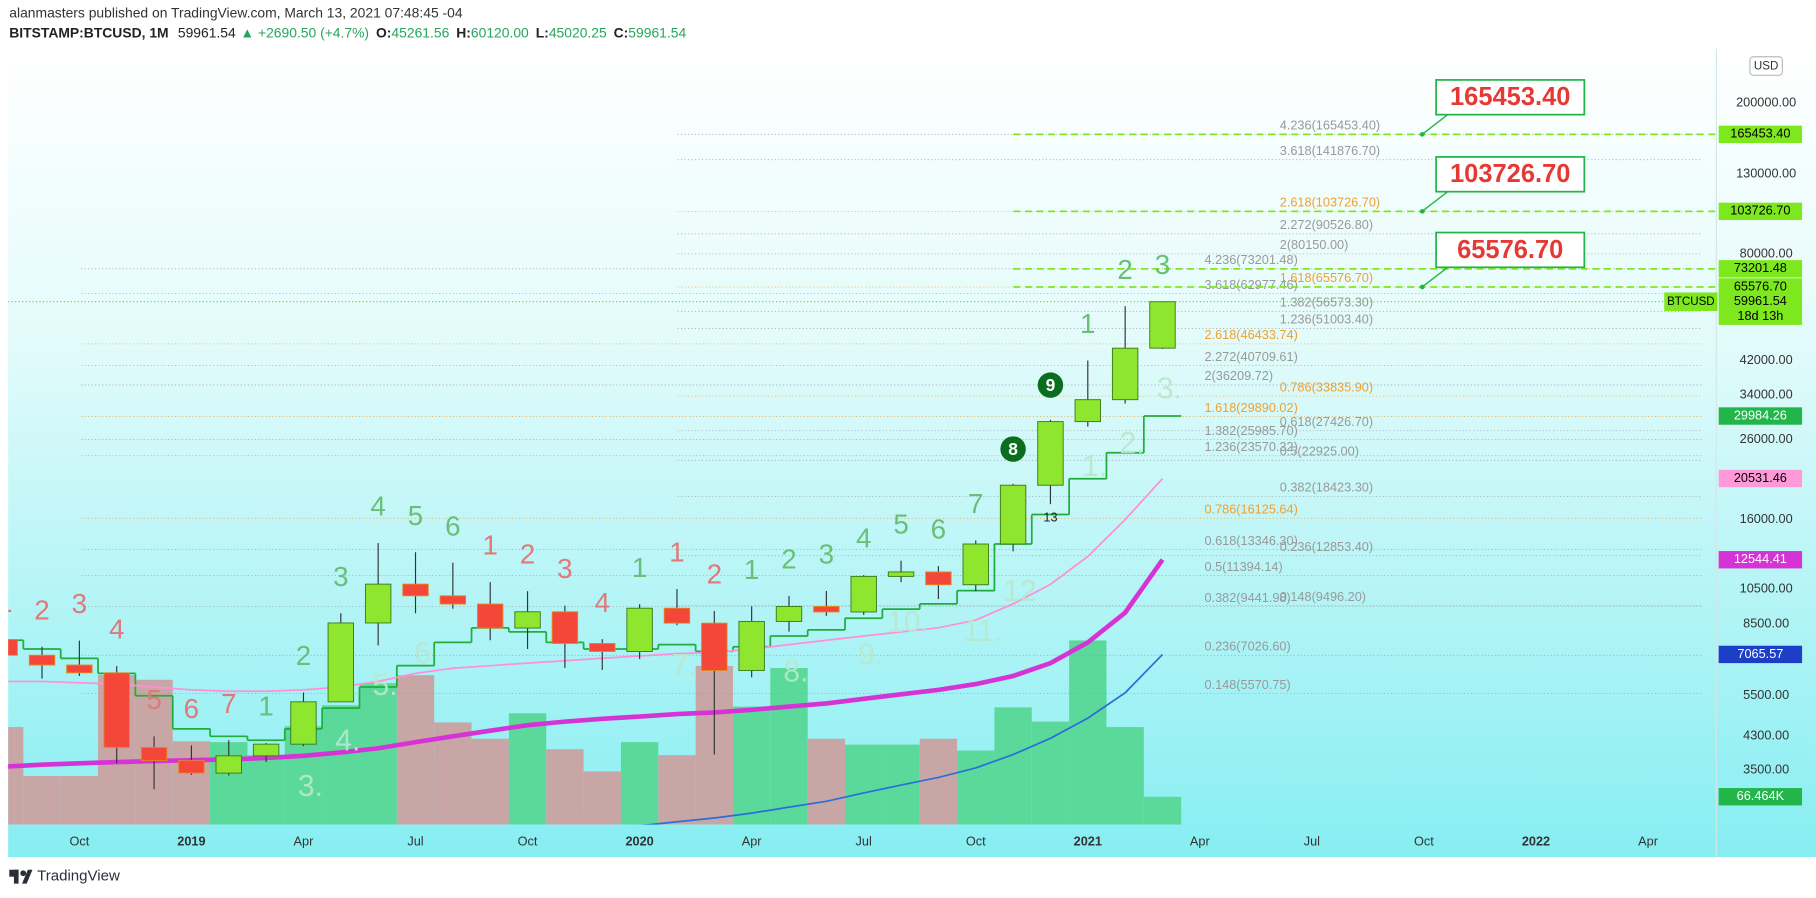 Image resolution: width=1816 pixels, height=898 pixels. Describe the element at coordinates (1760, 414) in the screenshot. I see `price-label: 29984.26` at that location.